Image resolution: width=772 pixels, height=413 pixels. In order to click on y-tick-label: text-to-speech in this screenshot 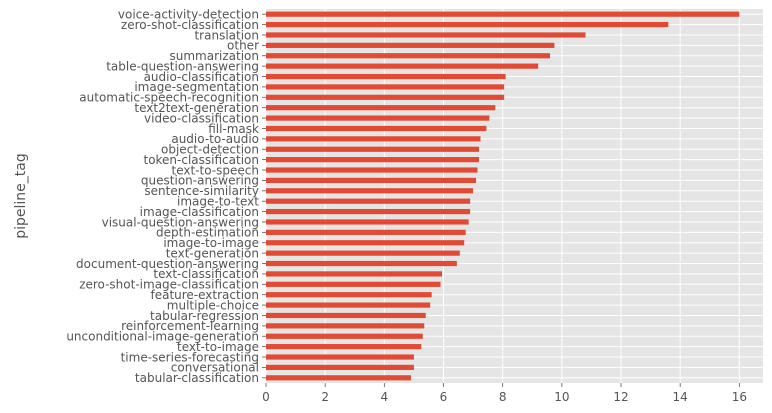, I will do `click(215, 170)`.